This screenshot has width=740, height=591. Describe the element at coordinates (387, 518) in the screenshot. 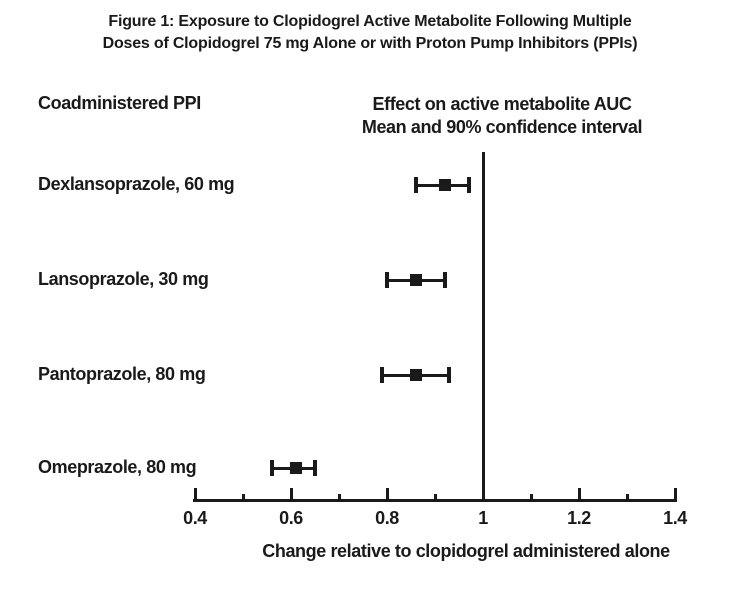

I see `x-axis-tick-label: 0.8` at that location.